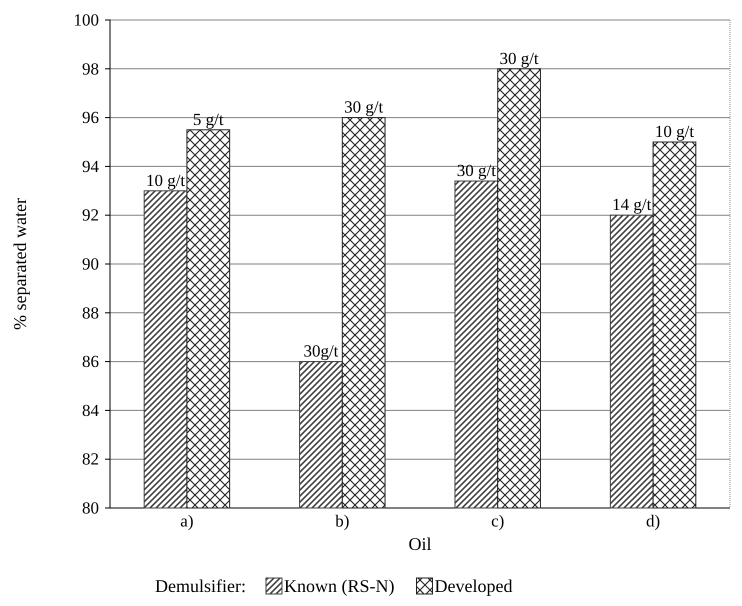 The image size is (742, 606). I want to click on legend-title: Demulsifier:, so click(200, 586).